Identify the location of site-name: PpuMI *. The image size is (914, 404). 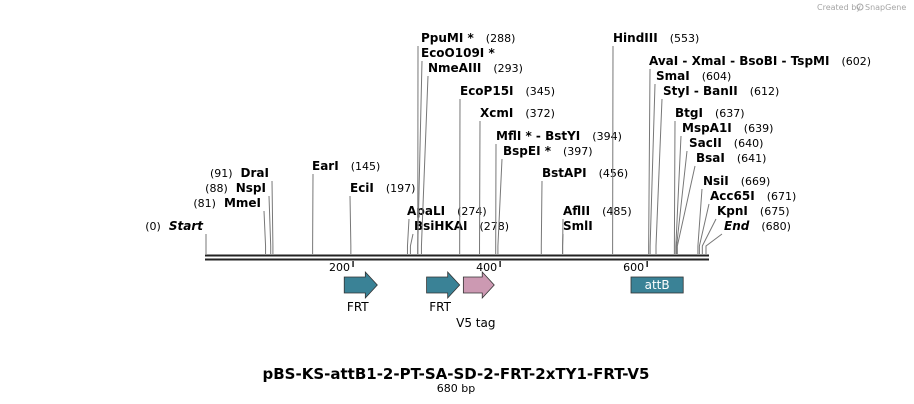
(448, 38).